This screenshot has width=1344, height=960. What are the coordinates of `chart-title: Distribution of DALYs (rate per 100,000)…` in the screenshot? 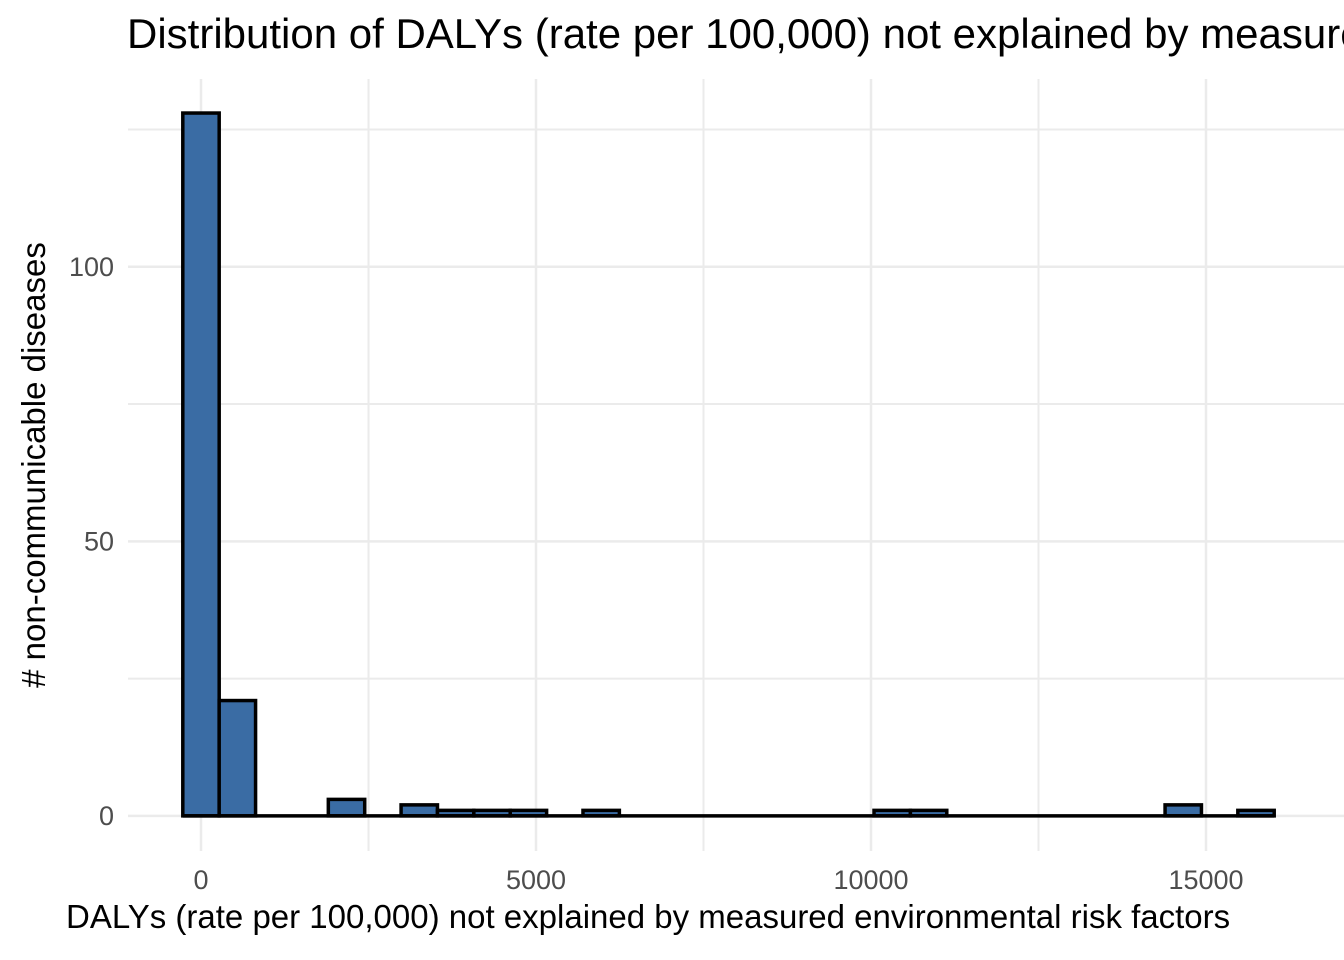 It's located at (735, 33).